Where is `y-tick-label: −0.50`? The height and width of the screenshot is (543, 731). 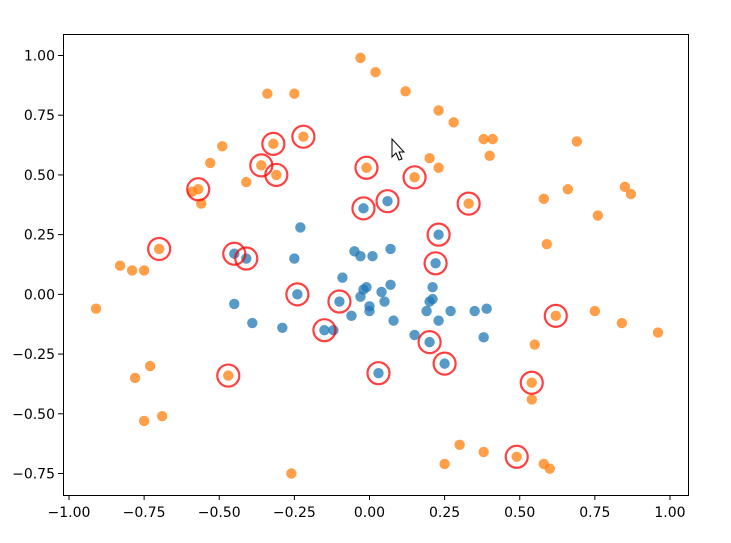
y-tick-label: −0.50 is located at coordinates (33, 415).